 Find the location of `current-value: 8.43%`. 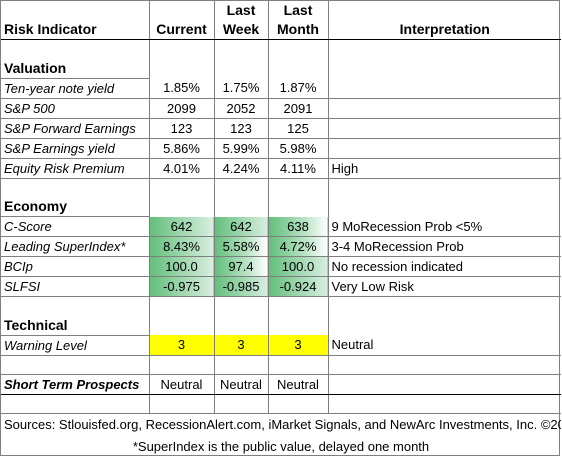

current-value: 8.43% is located at coordinates (181, 246).